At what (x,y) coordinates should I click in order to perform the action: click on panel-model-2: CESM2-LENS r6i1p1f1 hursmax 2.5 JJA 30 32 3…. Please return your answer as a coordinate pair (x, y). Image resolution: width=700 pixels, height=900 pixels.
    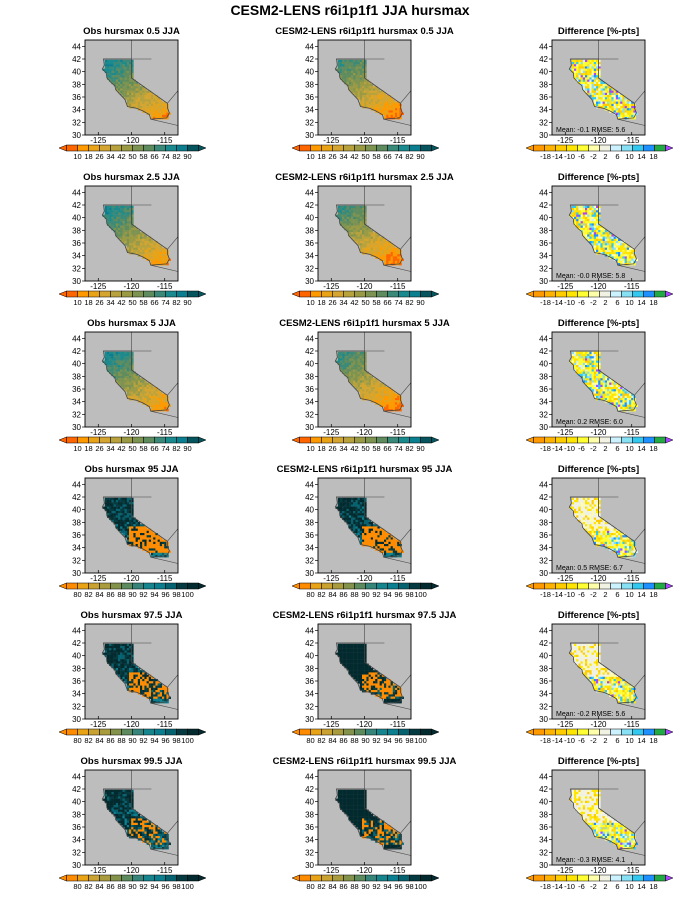
    Looking at the image, I should click on (364, 239).